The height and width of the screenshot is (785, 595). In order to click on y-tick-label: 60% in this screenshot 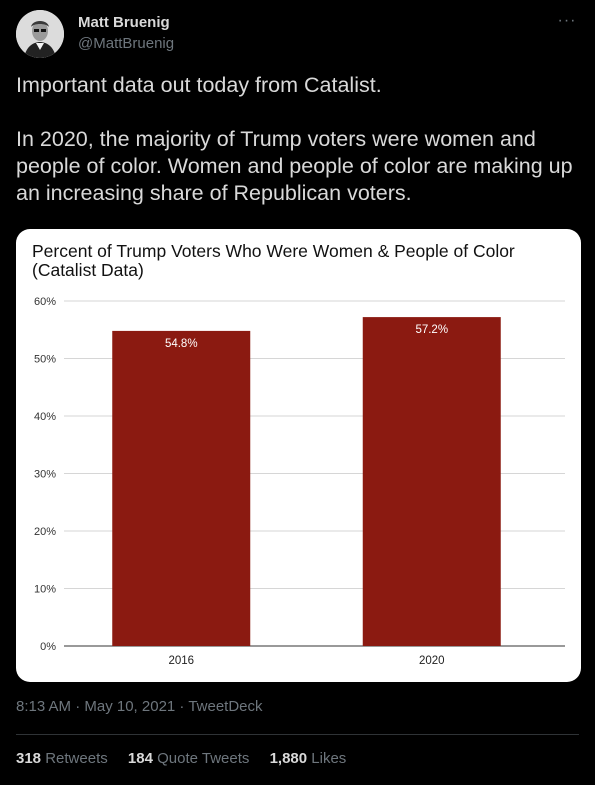, I will do `click(45, 302)`.